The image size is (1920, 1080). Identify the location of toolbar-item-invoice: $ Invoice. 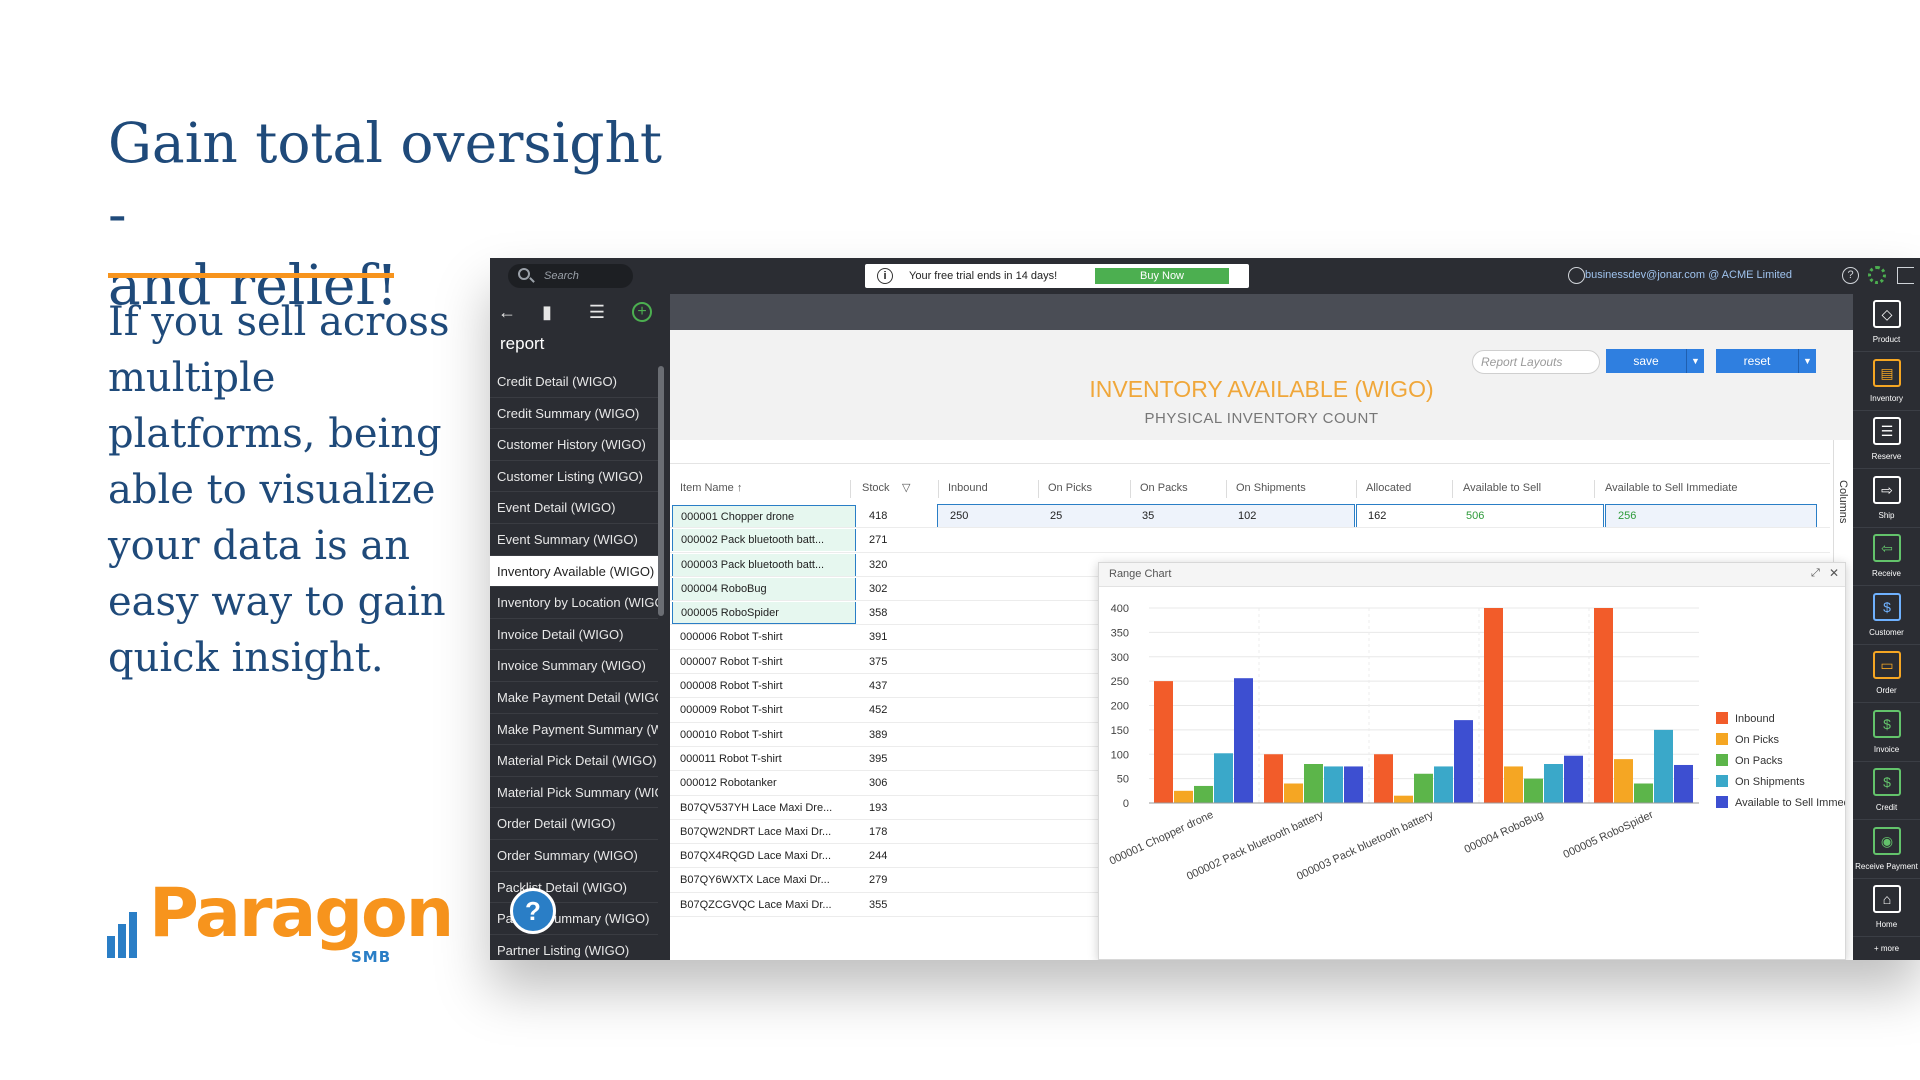
(1886, 733).